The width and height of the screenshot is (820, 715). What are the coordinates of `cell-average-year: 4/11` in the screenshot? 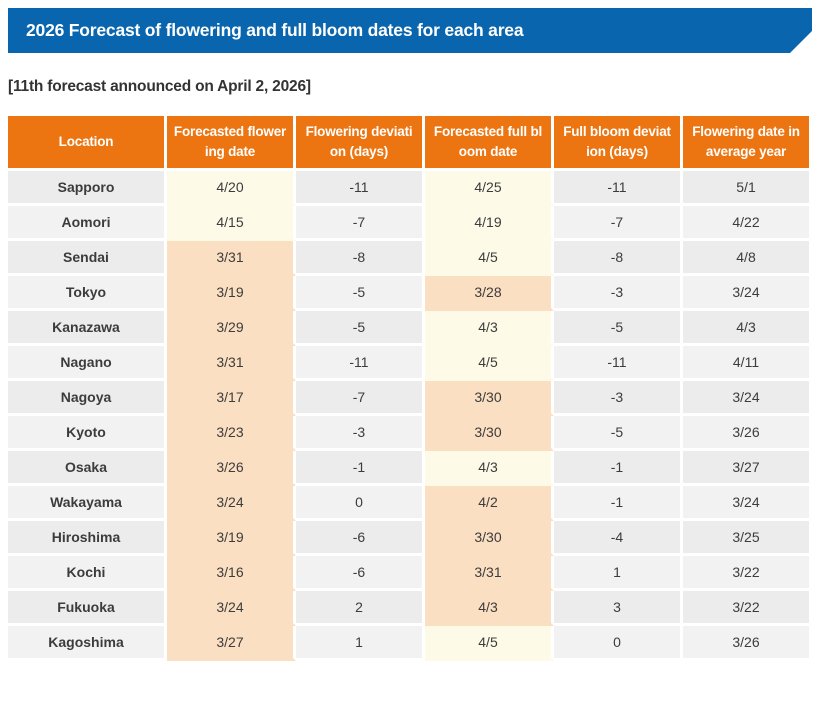 It's located at (747, 363).